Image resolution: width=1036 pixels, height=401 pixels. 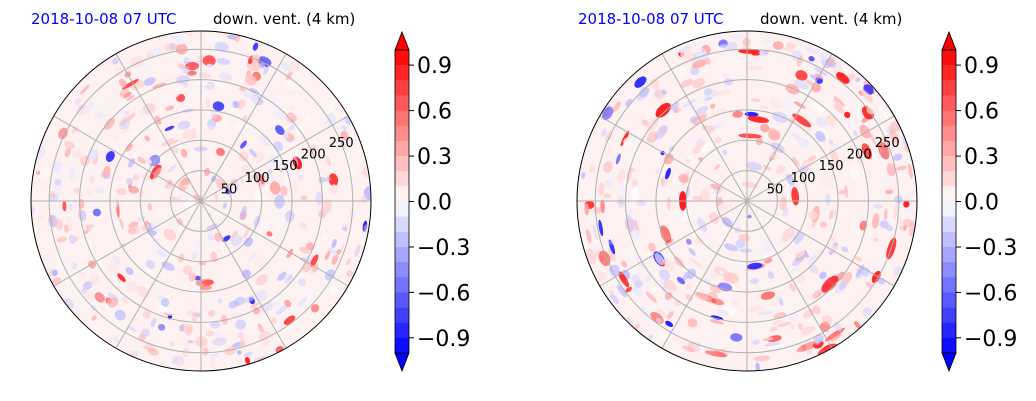 What do you see at coordinates (775, 189) in the screenshot?
I see `radial-tick-label: 50` at bounding box center [775, 189].